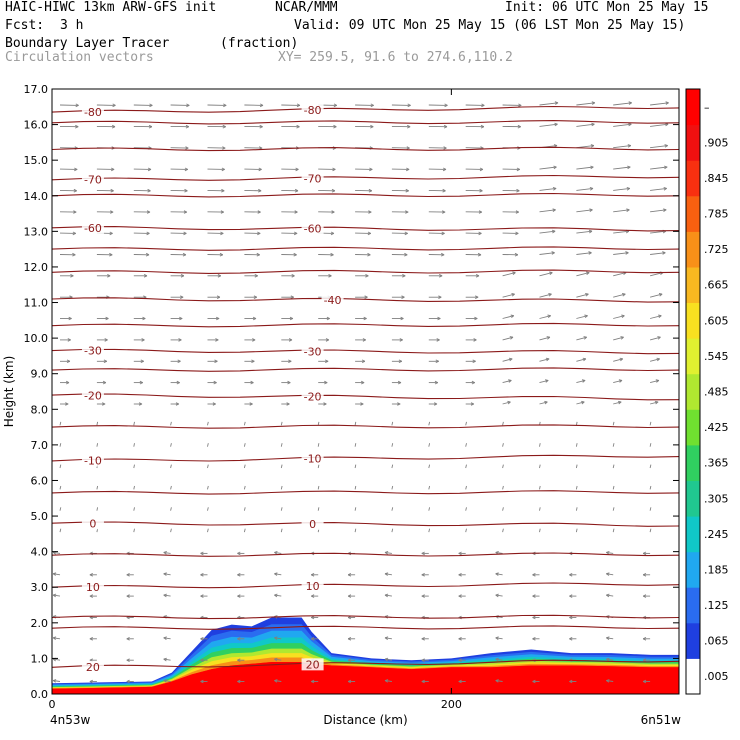 The image size is (740, 740). Describe the element at coordinates (313, 351) in the screenshot. I see `contour-label: -30` at that location.